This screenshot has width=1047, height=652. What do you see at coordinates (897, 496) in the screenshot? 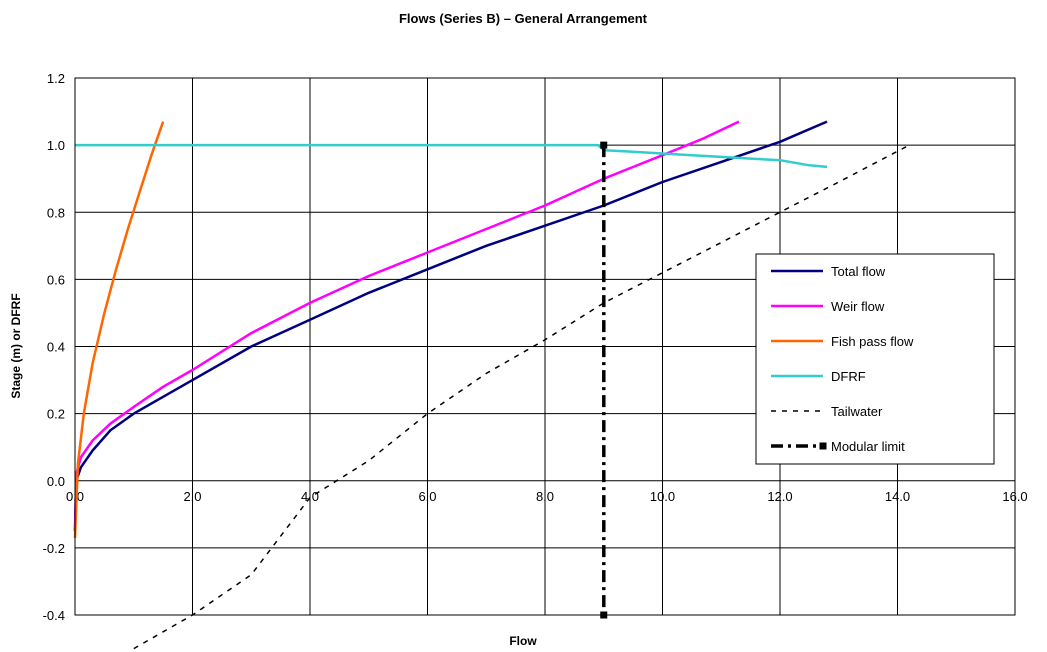
I see `x-tick-label: 14.0` at bounding box center [897, 496].